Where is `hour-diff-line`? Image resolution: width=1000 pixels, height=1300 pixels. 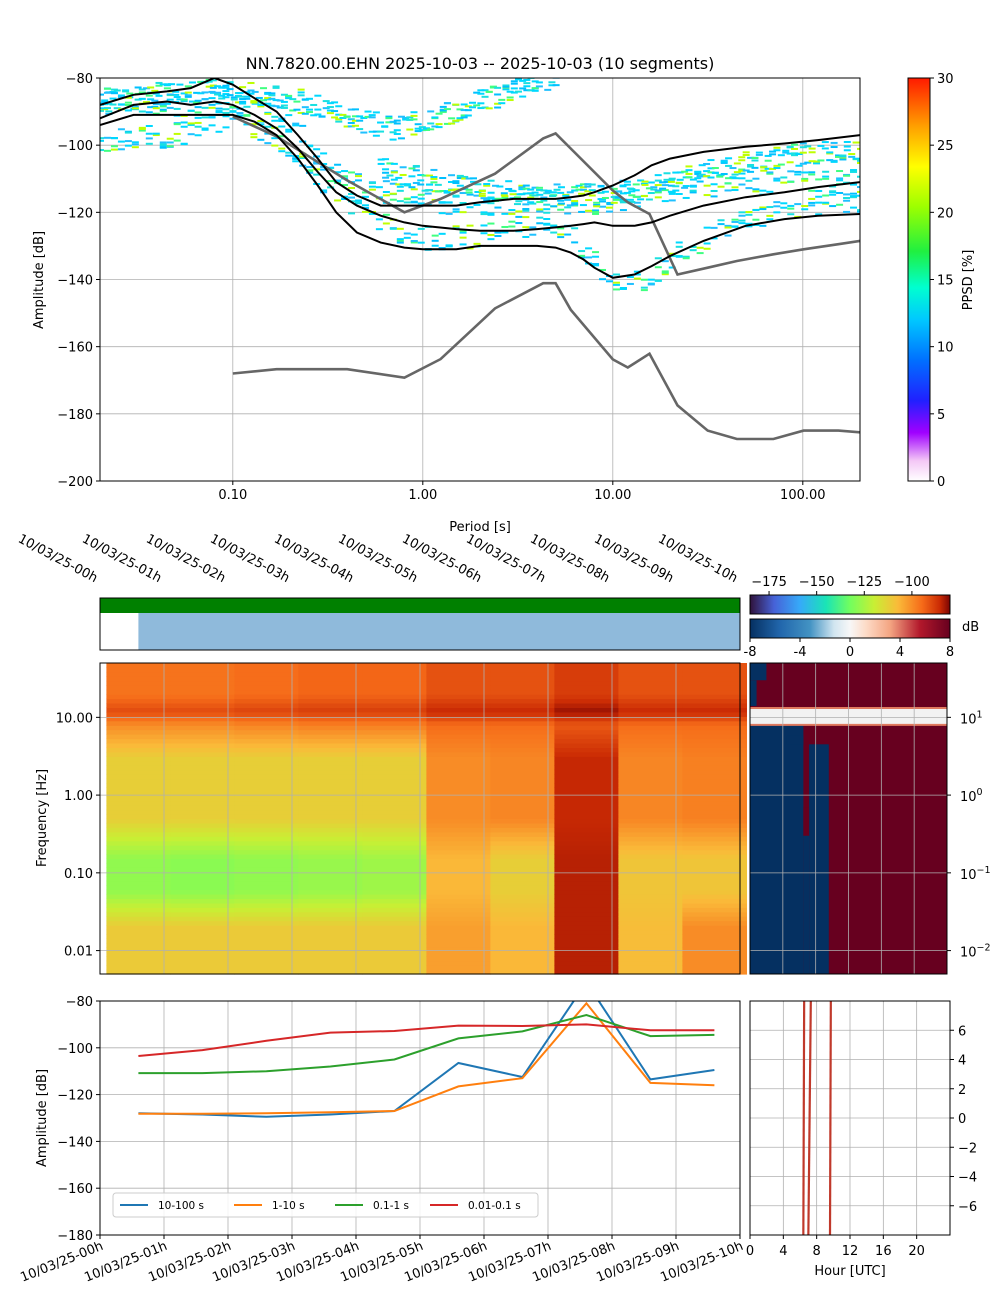
hour-diff-line is located at coordinates (830, 1118).